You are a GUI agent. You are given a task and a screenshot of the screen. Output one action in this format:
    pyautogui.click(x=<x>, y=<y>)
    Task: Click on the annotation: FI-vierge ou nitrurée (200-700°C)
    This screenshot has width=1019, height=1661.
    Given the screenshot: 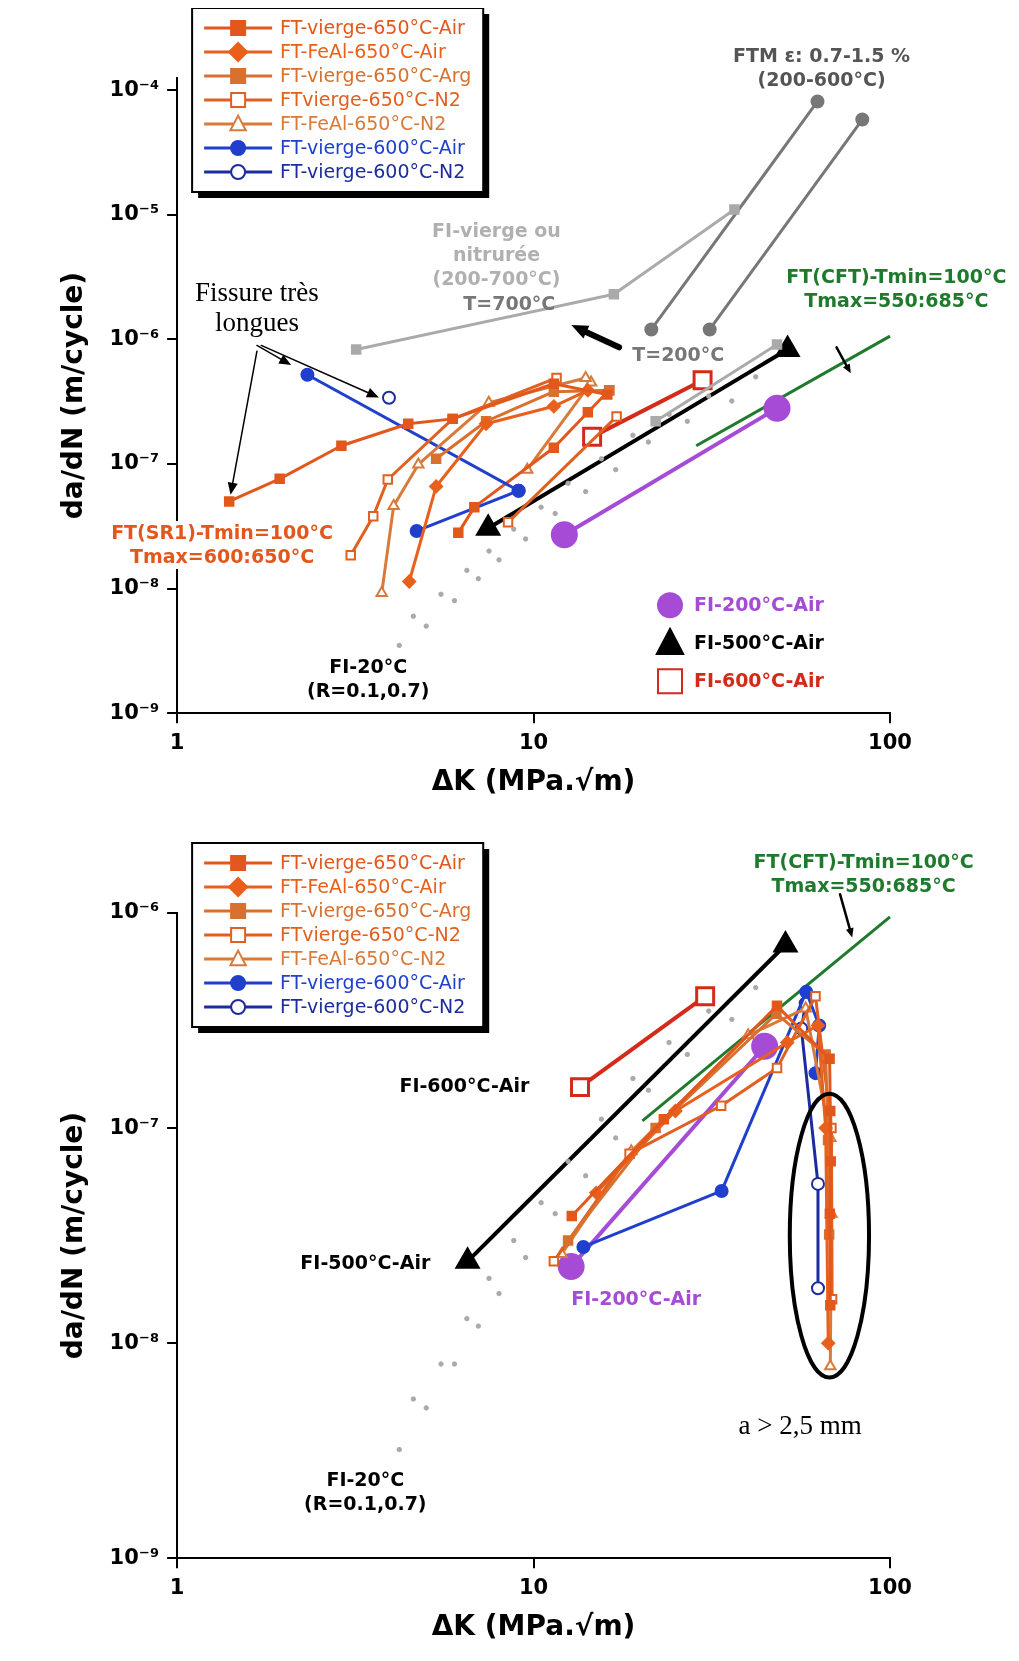 What is the action you would take?
    pyautogui.click(x=496, y=253)
    